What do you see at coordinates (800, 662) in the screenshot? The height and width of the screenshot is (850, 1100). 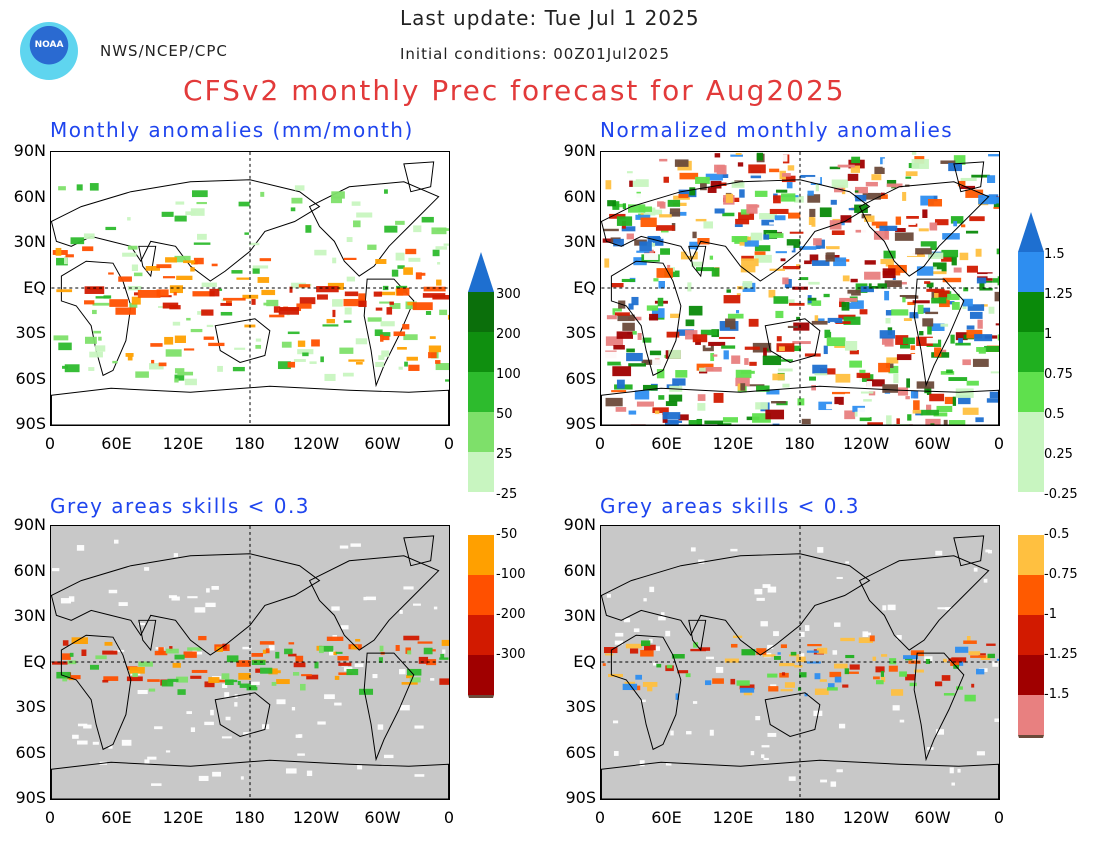 I see `map-skill-right` at bounding box center [800, 662].